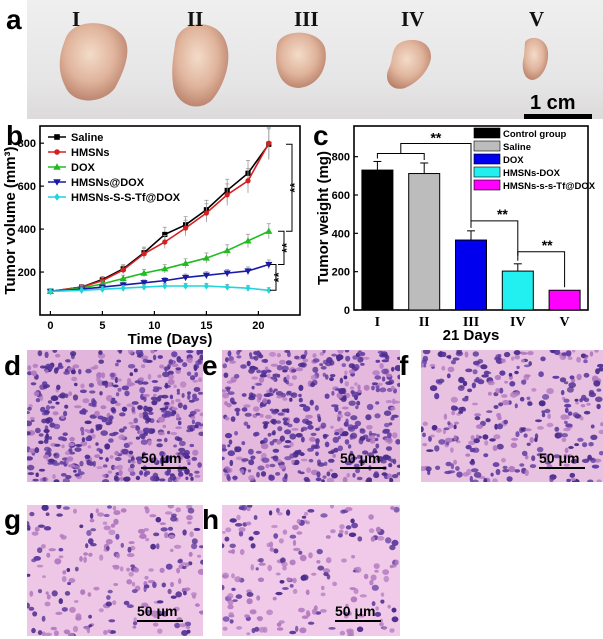 This screenshot has width=603, height=639. Describe the element at coordinates (15, 135) in the screenshot. I see `panel-label-b: b` at that location.